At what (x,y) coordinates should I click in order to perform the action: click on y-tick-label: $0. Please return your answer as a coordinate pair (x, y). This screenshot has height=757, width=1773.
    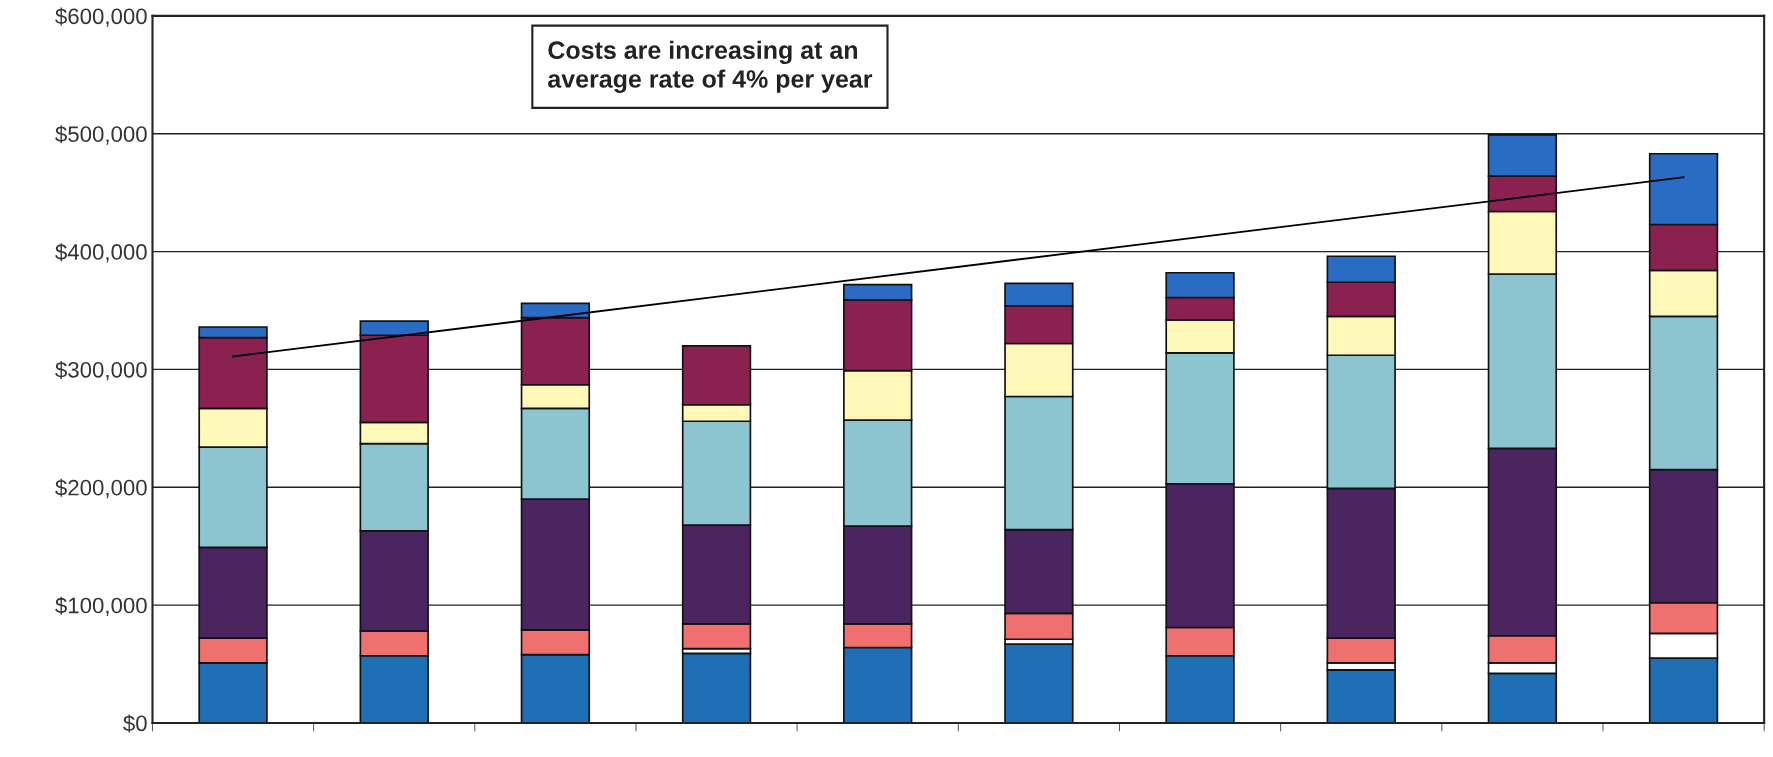
    Looking at the image, I should click on (135, 723).